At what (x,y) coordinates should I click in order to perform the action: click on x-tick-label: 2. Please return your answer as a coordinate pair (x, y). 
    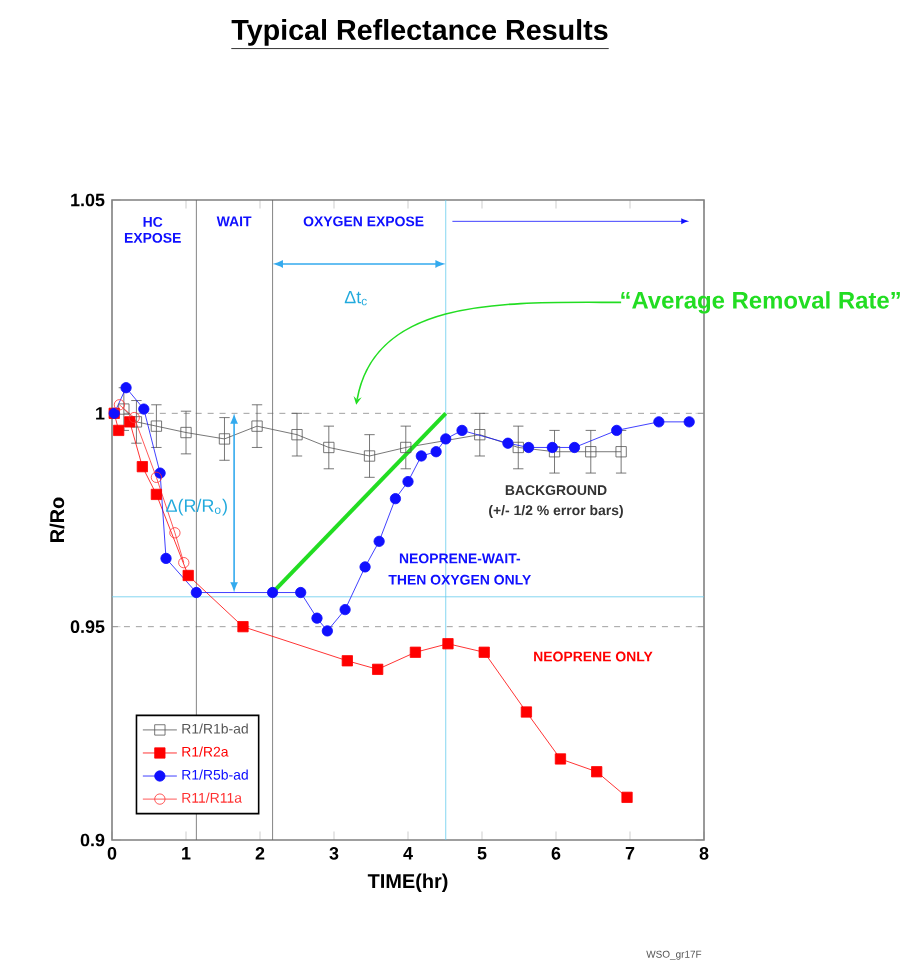
    Looking at the image, I should click on (260, 853).